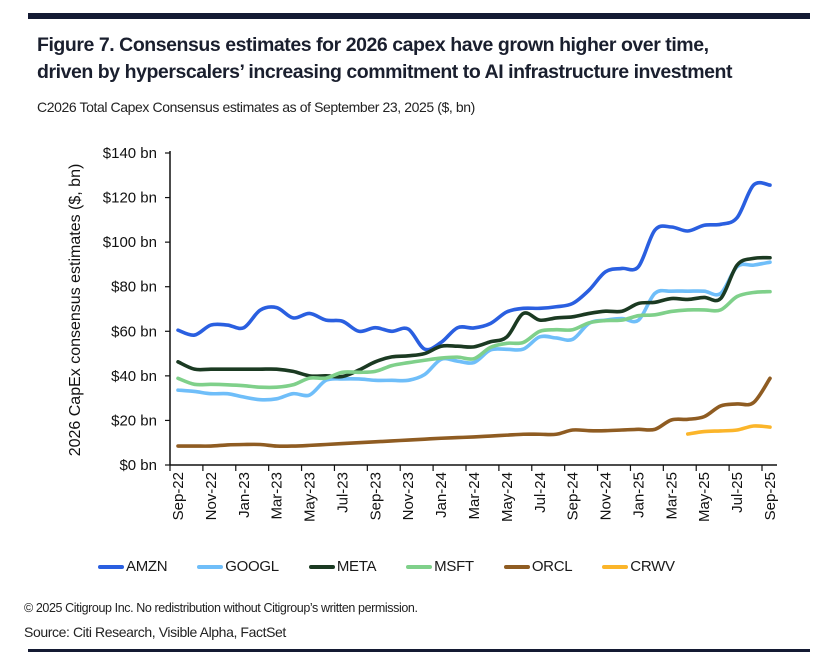 The image size is (824, 658). I want to click on y-tick-label: $0 bn, so click(138, 465).